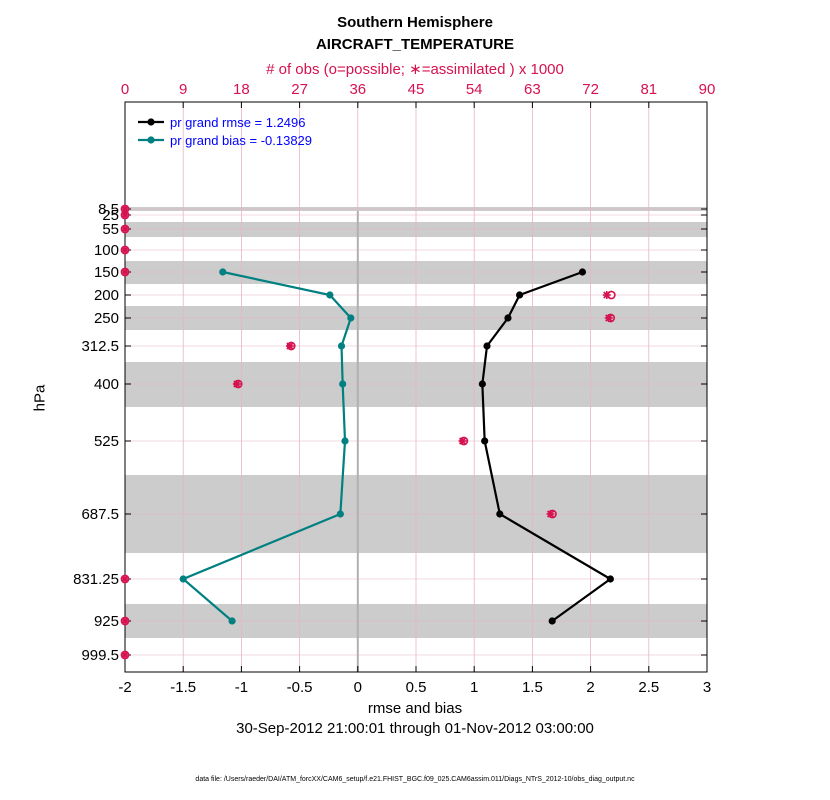  Describe the element at coordinates (106, 250) in the screenshot. I see `y-tick-label: 100` at that location.